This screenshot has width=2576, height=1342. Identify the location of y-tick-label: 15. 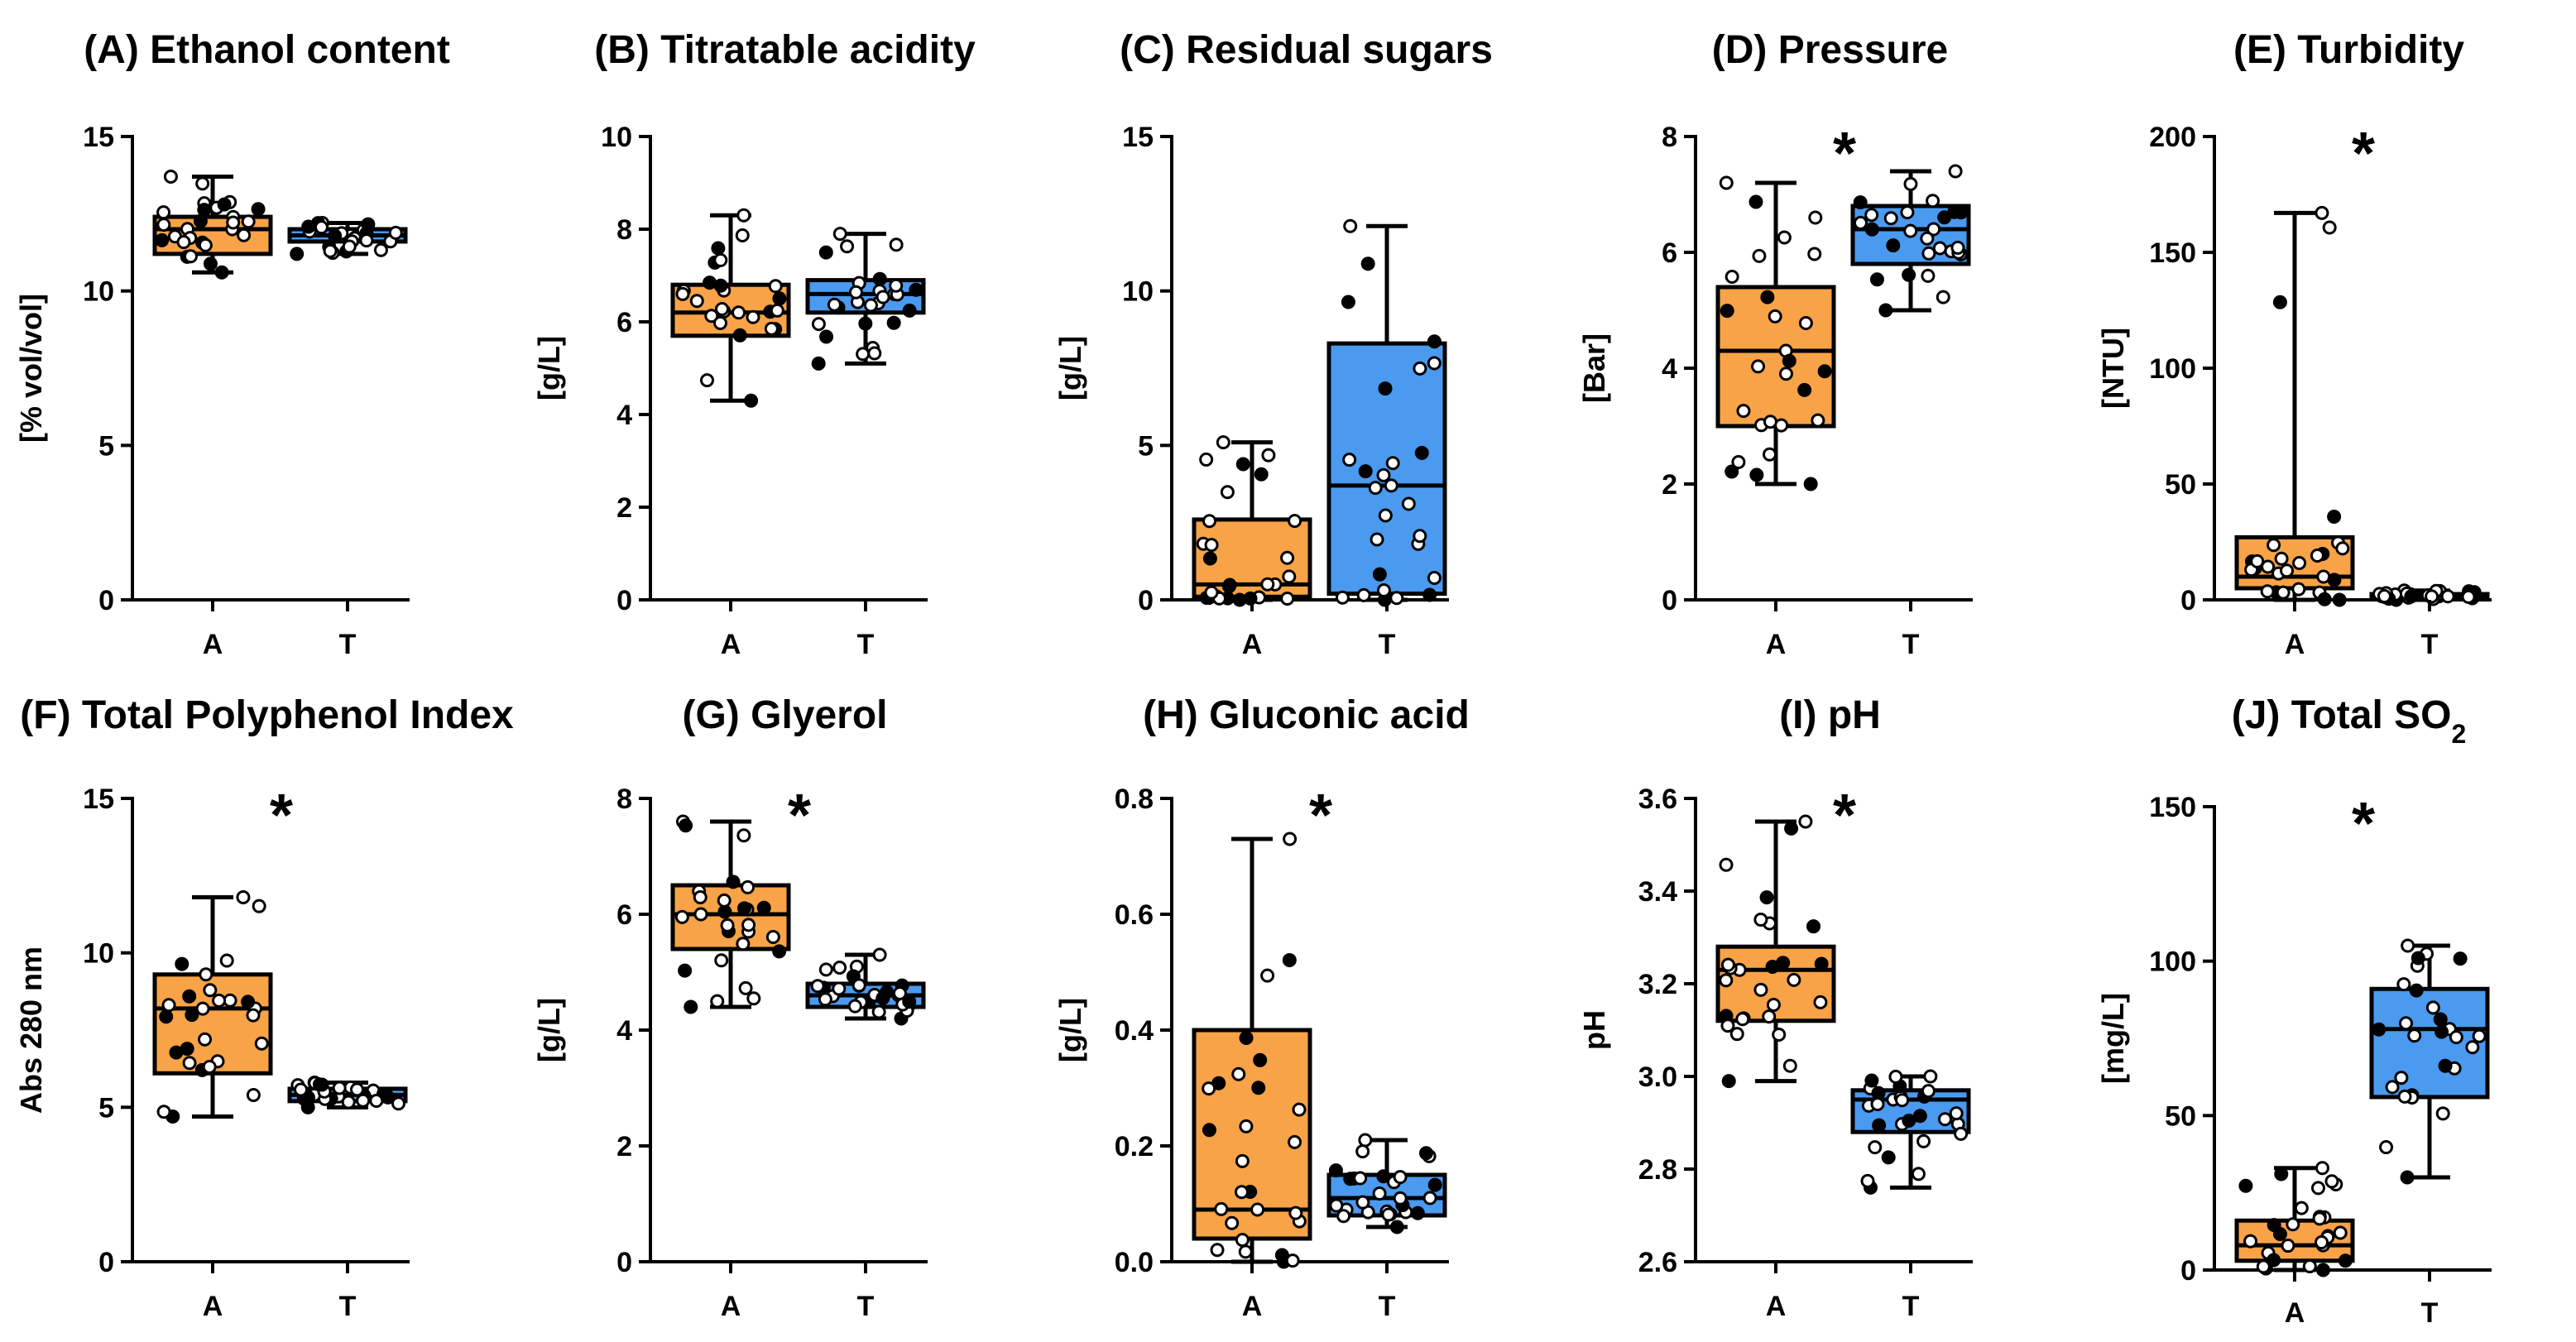
(99, 137).